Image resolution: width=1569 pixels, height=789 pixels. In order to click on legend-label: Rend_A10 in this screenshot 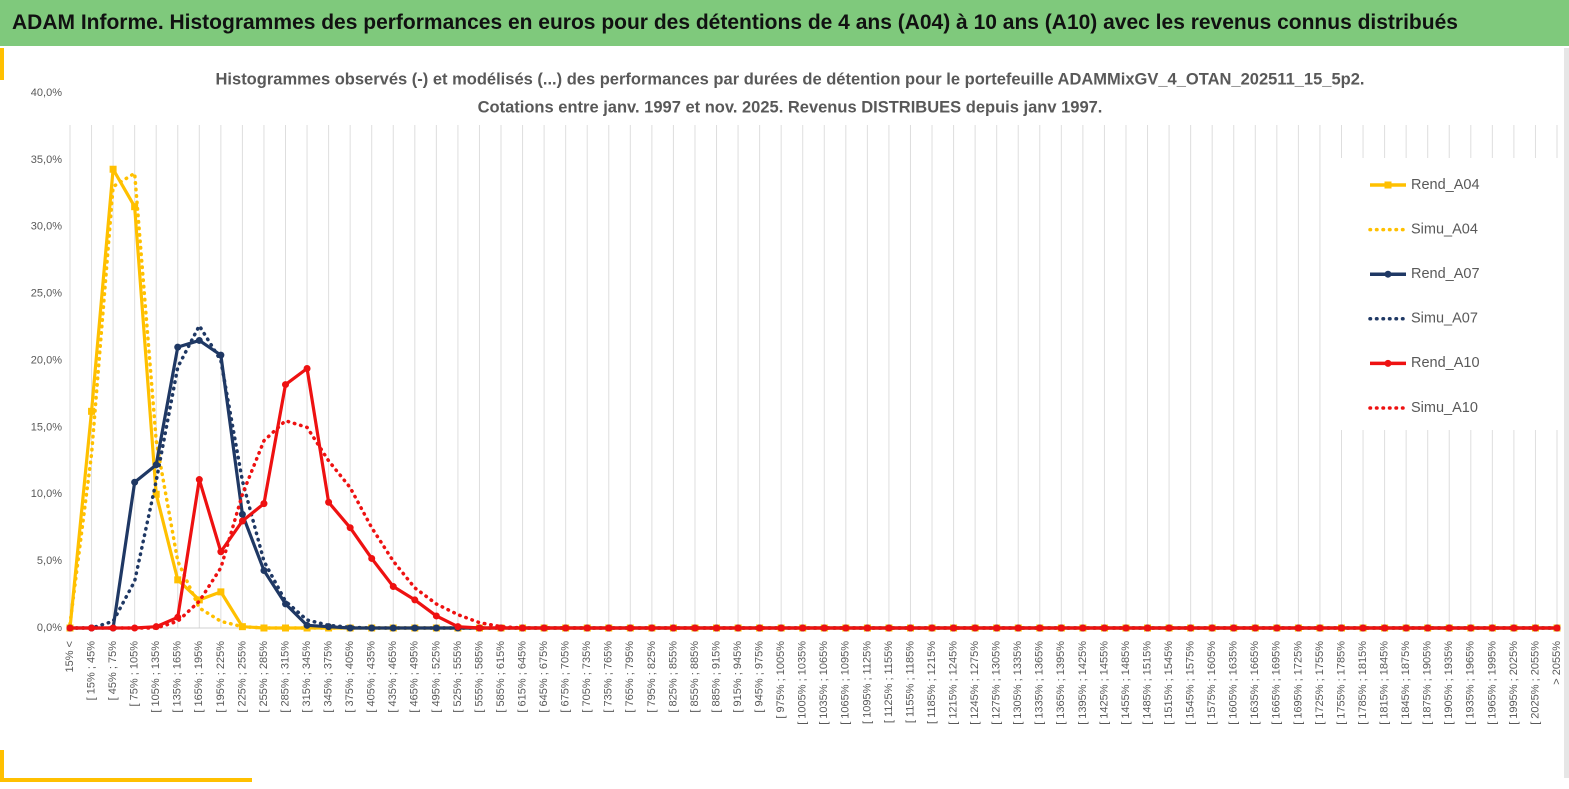, I will do `click(1445, 363)`.